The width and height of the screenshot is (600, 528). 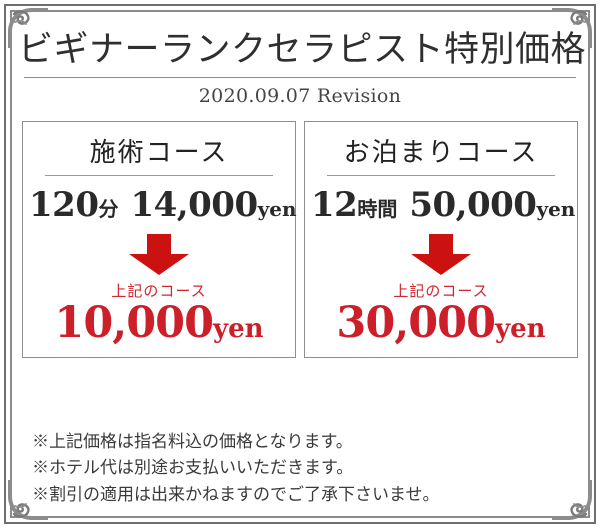 What do you see at coordinates (302, 50) in the screenshot?
I see `page-title: ビギナーランクセラピスト特別価格` at bounding box center [302, 50].